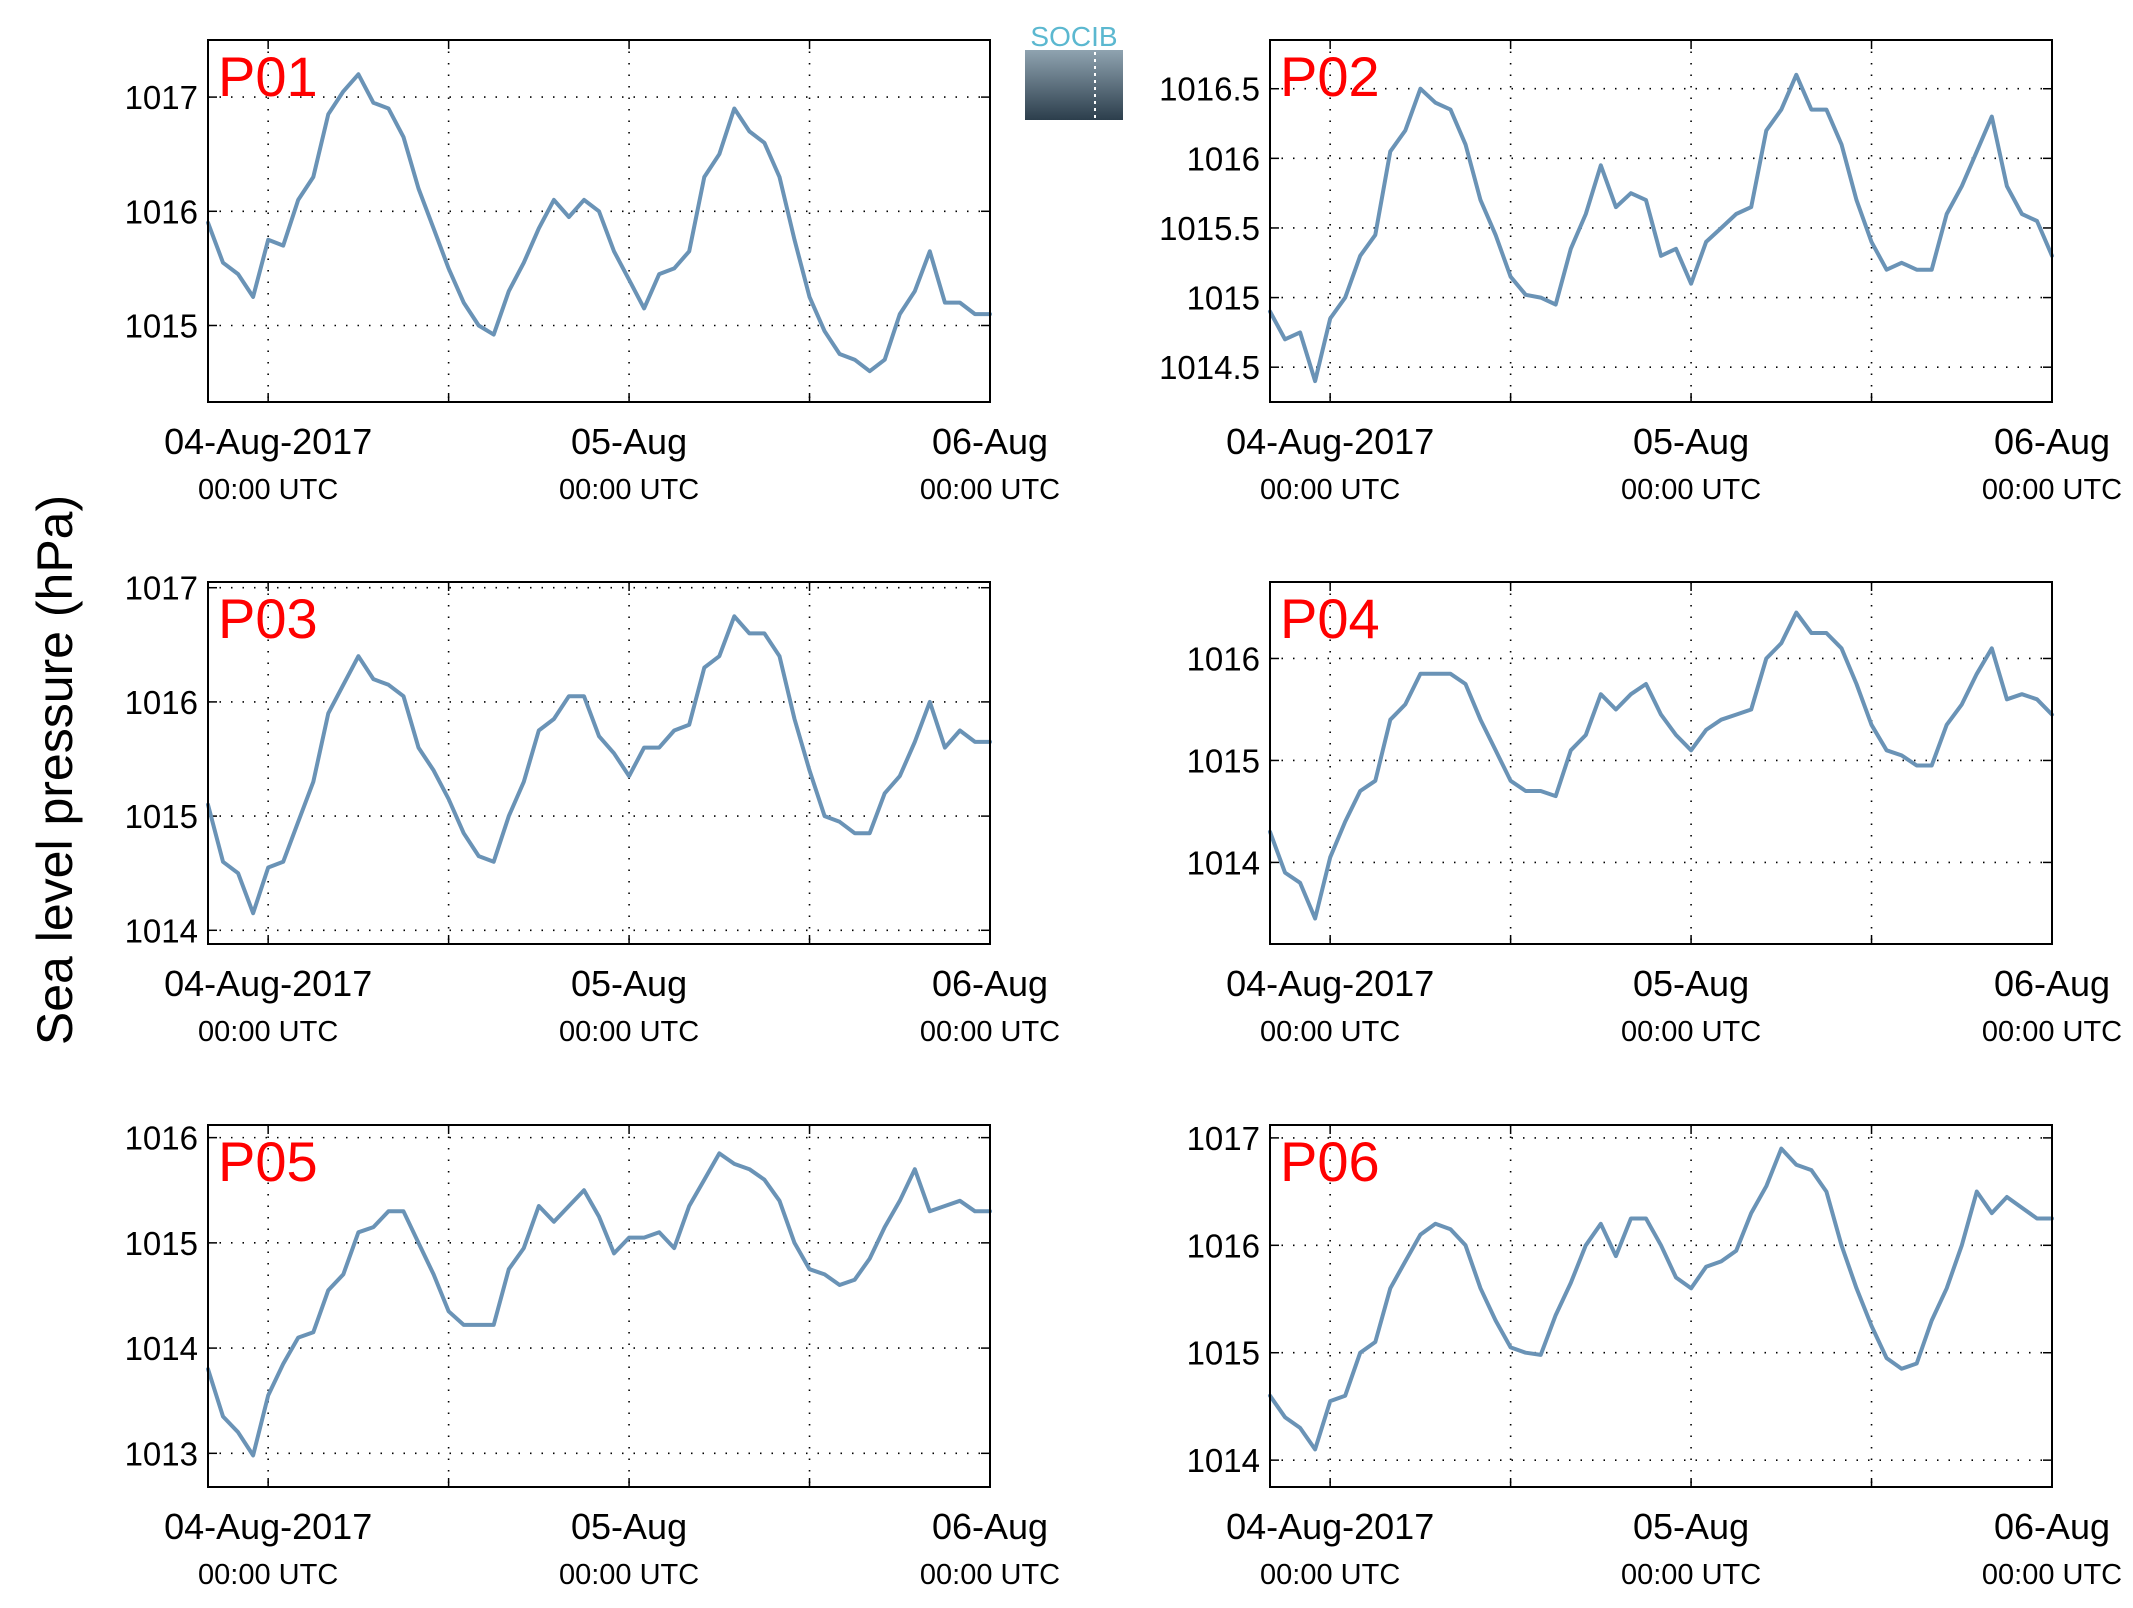 Image resolution: width=2133 pixels, height=1608 pixels. Describe the element at coordinates (1330, 1161) in the screenshot. I see `panel-label: P06` at that location.